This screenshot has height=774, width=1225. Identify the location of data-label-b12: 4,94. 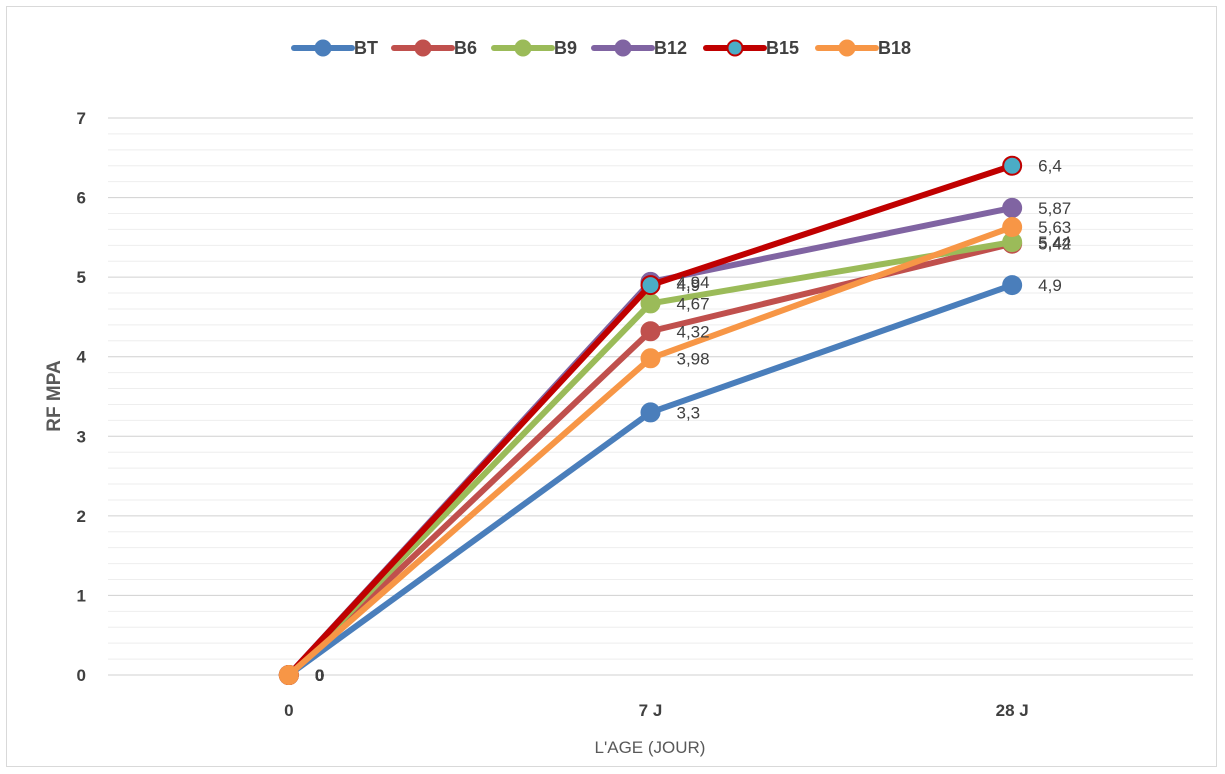
(693, 282).